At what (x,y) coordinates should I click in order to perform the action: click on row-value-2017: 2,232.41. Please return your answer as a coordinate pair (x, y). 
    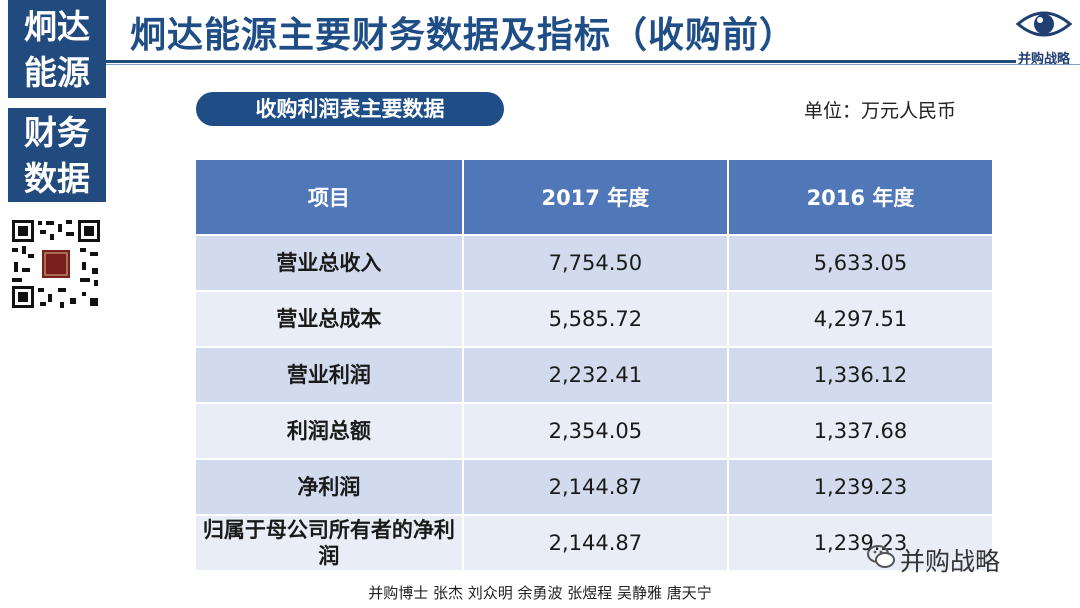
    Looking at the image, I should click on (595, 374).